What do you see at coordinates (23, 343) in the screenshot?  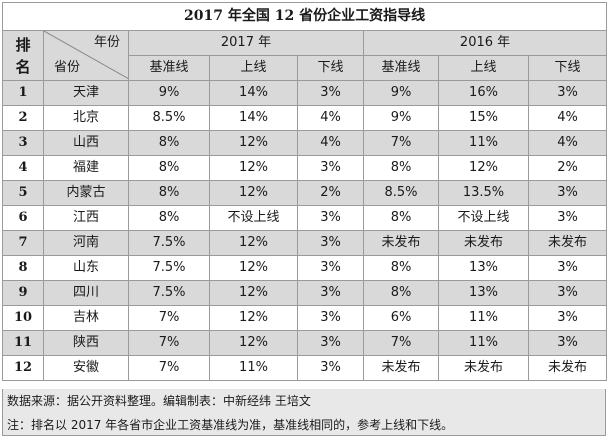 I see `rank-cell: 11` at bounding box center [23, 343].